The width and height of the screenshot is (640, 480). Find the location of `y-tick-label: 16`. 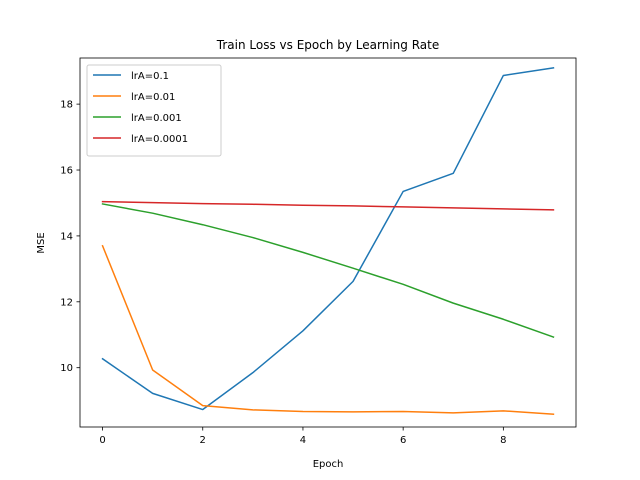

y-tick-label: 16 is located at coordinates (66, 171).